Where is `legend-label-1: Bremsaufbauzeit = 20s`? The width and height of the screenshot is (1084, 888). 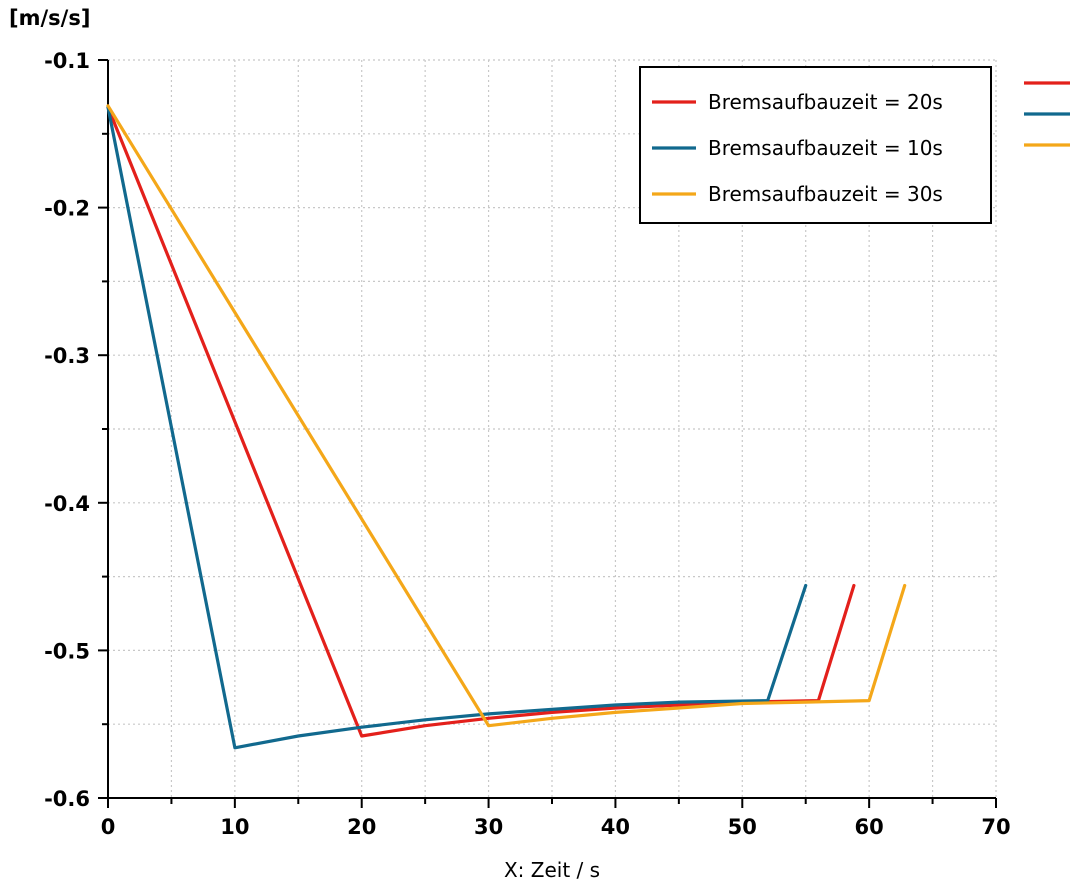 legend-label-1: Bremsaufbauzeit = 20s is located at coordinates (825, 102).